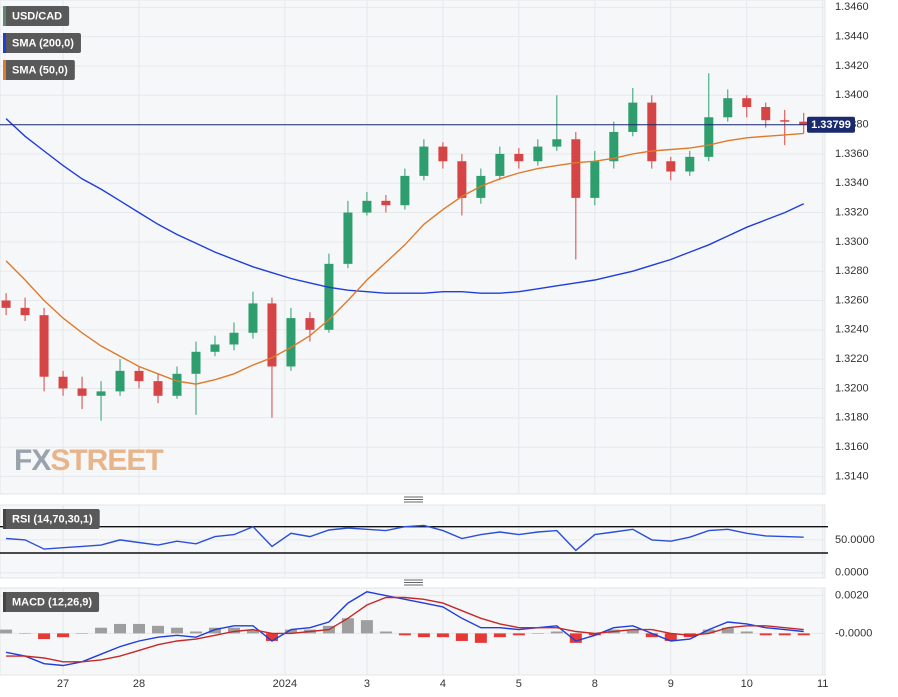 The height and width of the screenshot is (697, 898). Describe the element at coordinates (855, 540) in the screenshot. I see `y-tick-label: 50.0000` at that location.